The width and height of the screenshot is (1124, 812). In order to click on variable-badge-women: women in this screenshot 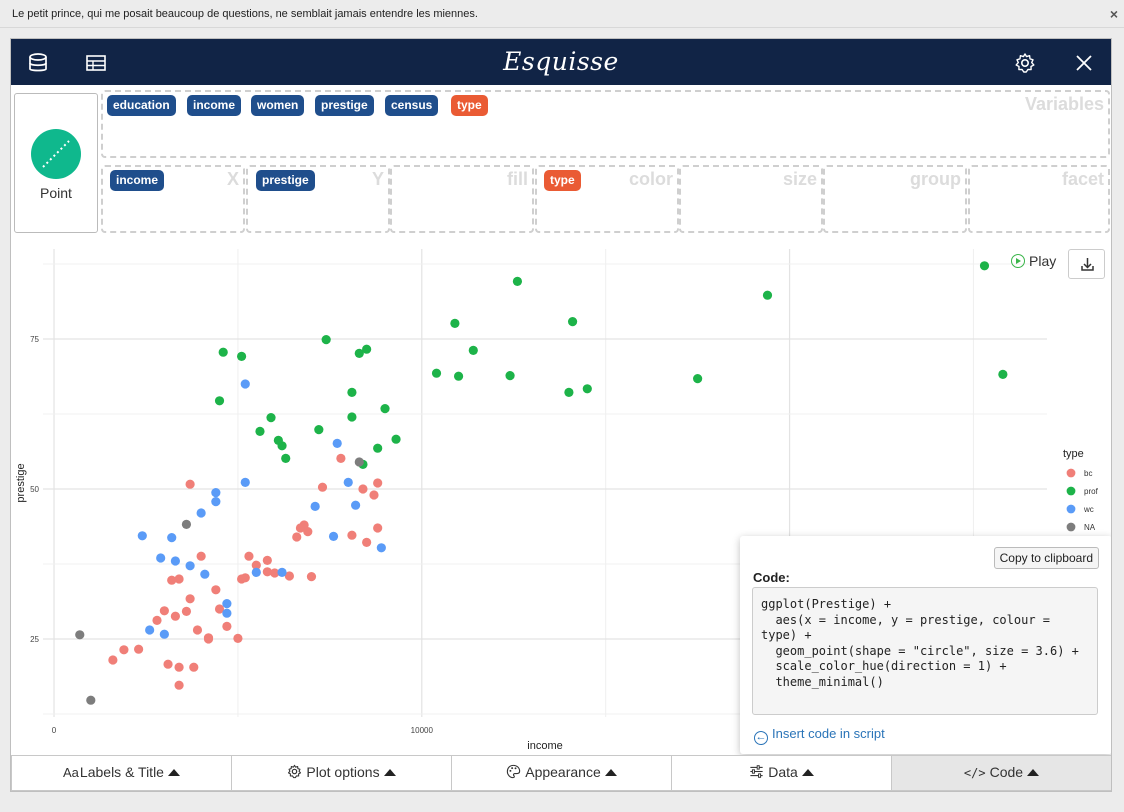, I will do `click(278, 105)`.